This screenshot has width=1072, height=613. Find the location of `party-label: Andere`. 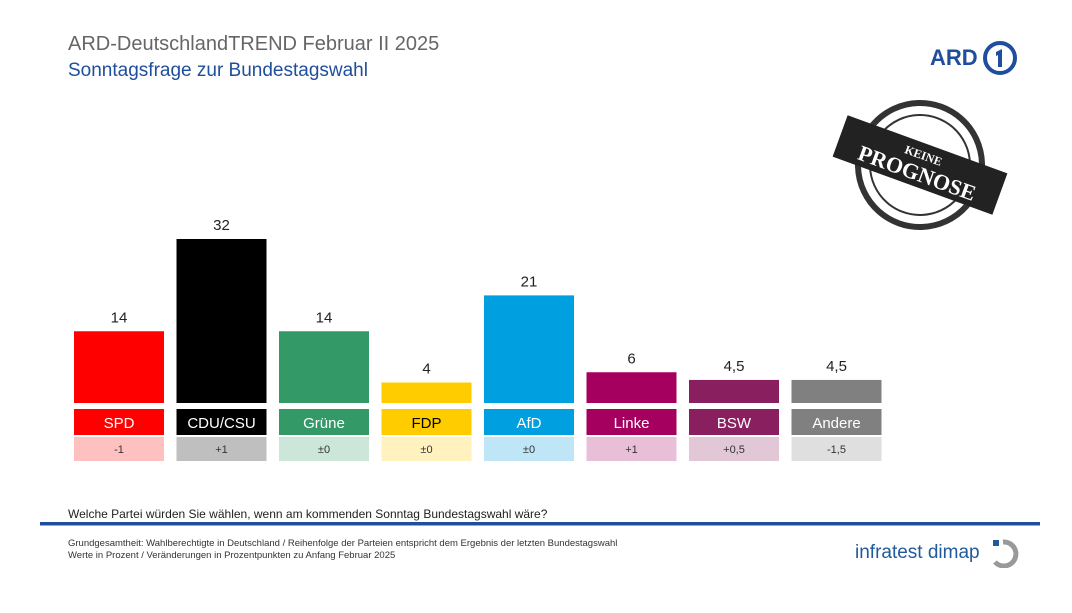

party-label: Andere is located at coordinates (836, 423).